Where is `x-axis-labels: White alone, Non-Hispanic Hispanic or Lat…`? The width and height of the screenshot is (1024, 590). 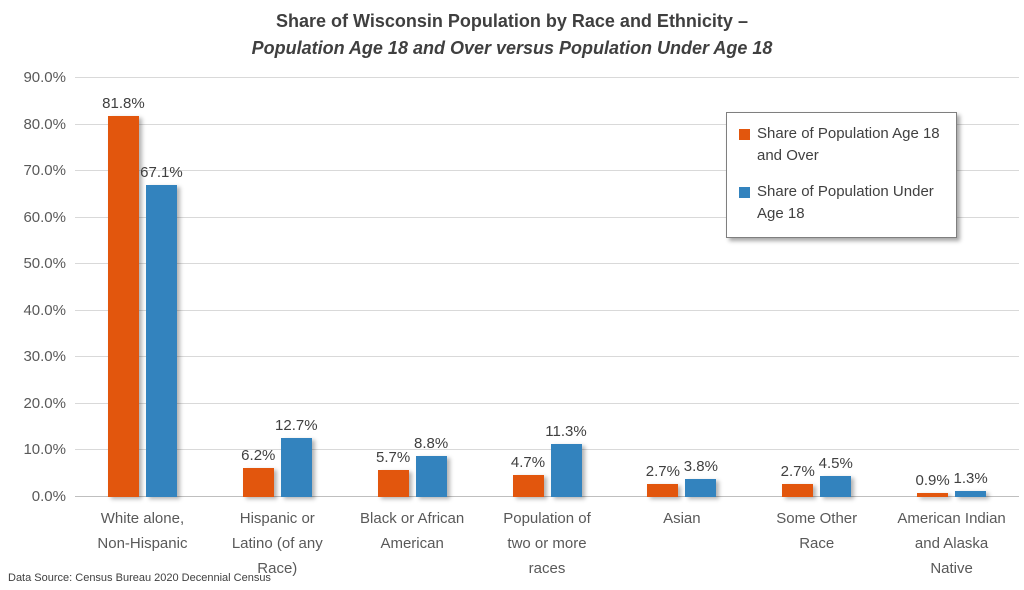
x-axis-labels: White alone, Non-Hispanic Hispanic or Lat… is located at coordinates (547, 543).